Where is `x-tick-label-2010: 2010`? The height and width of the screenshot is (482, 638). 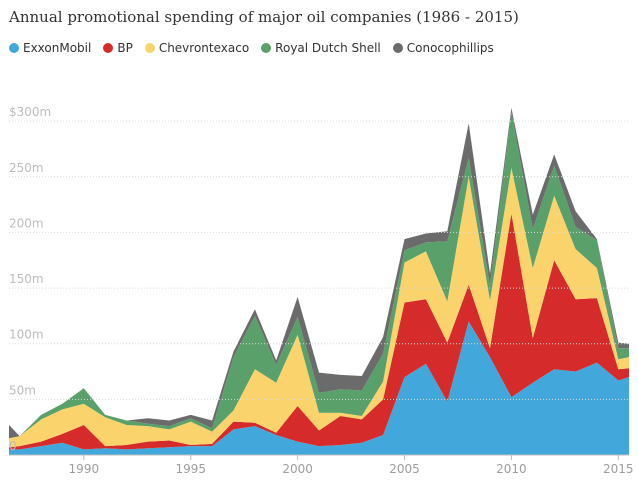
x-tick-label-2010: 2010 is located at coordinates (511, 469).